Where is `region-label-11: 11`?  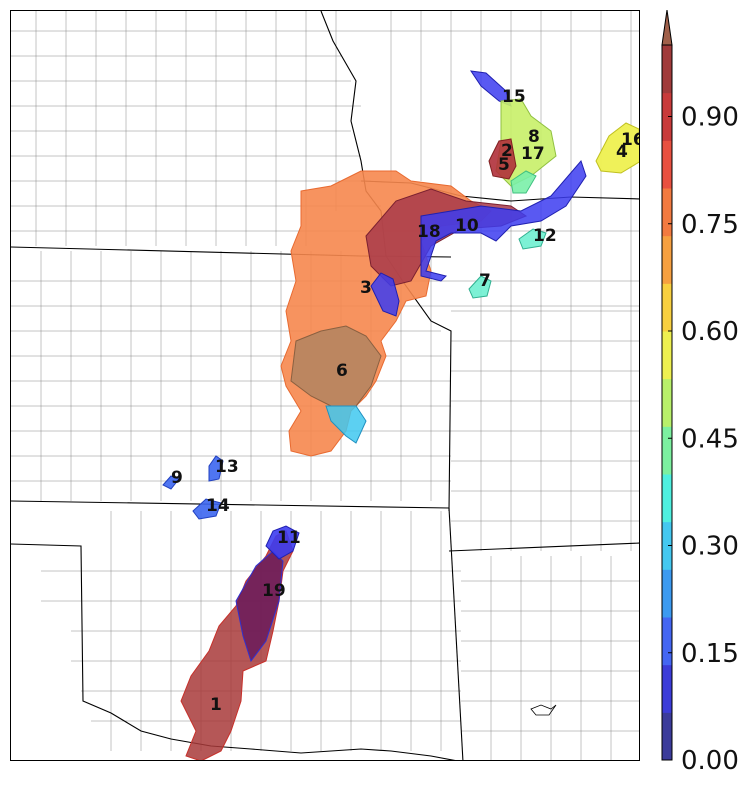
region-label-11: 11 is located at coordinates (289, 538).